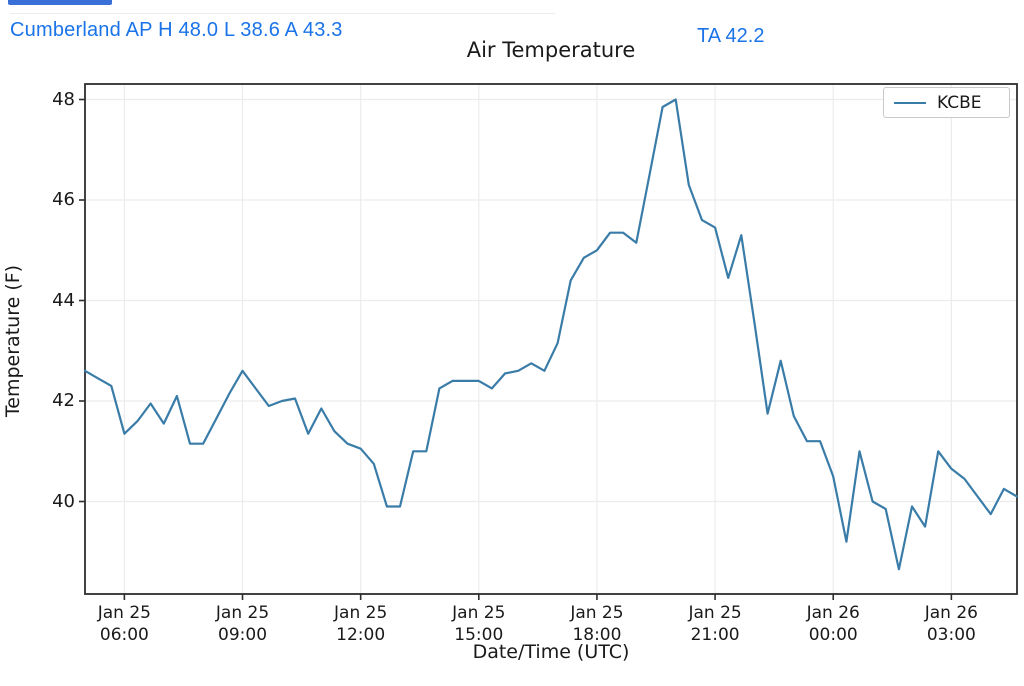 The image size is (1024, 686). Describe the element at coordinates (910, 102) in the screenshot. I see `legend-line-sample-icon` at that location.